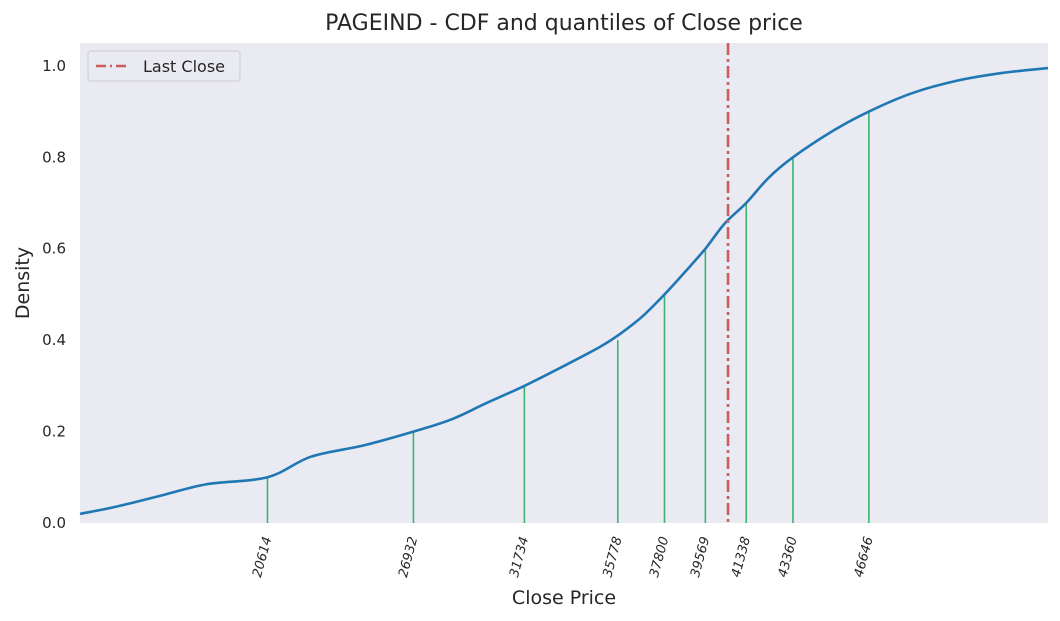 The image size is (1060, 621). What do you see at coordinates (184, 66) in the screenshot?
I see `legend-last-close-label: Last Close` at bounding box center [184, 66].